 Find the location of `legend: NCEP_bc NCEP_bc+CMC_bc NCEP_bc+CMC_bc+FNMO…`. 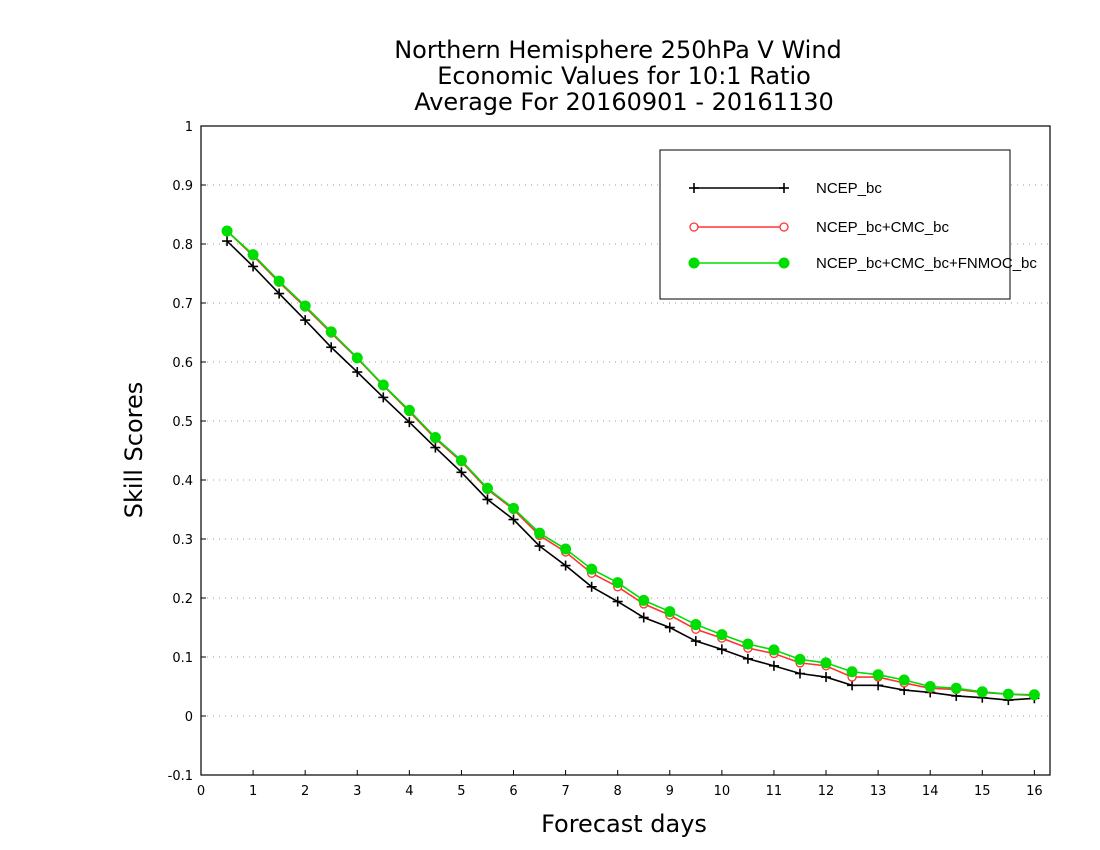

legend: NCEP_bc NCEP_bc+CMC_bc NCEP_bc+CMC_bc+FNMO… is located at coordinates (848, 224).